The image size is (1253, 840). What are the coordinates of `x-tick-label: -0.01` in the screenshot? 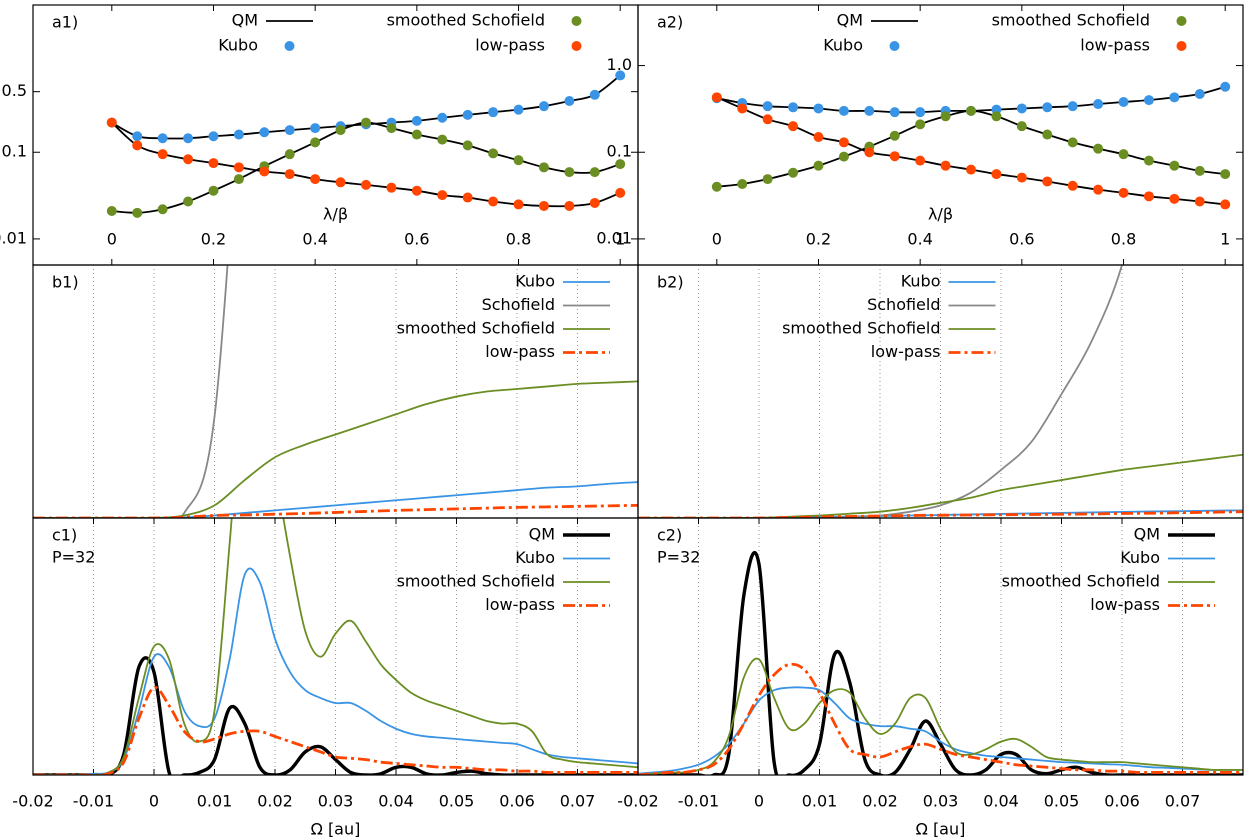 It's located at (698, 801).